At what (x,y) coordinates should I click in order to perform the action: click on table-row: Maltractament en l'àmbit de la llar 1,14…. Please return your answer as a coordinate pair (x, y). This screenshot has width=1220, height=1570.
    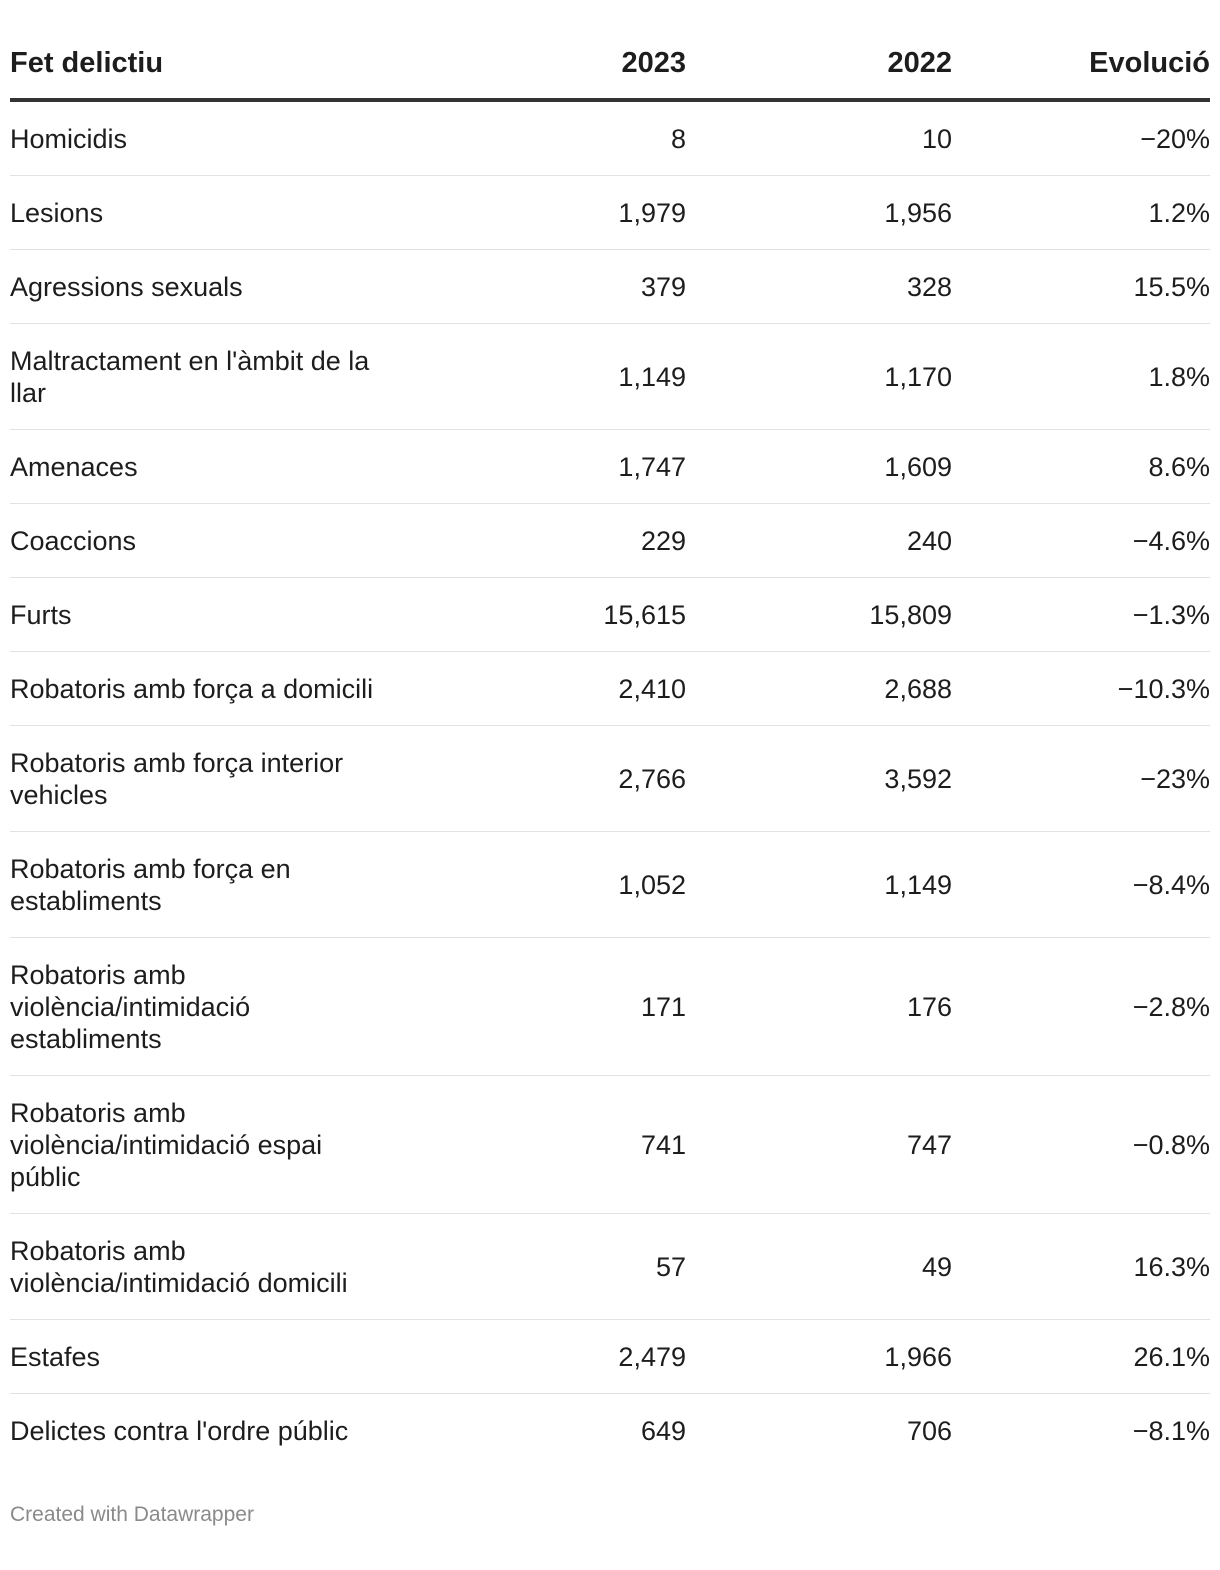
    Looking at the image, I should click on (610, 376).